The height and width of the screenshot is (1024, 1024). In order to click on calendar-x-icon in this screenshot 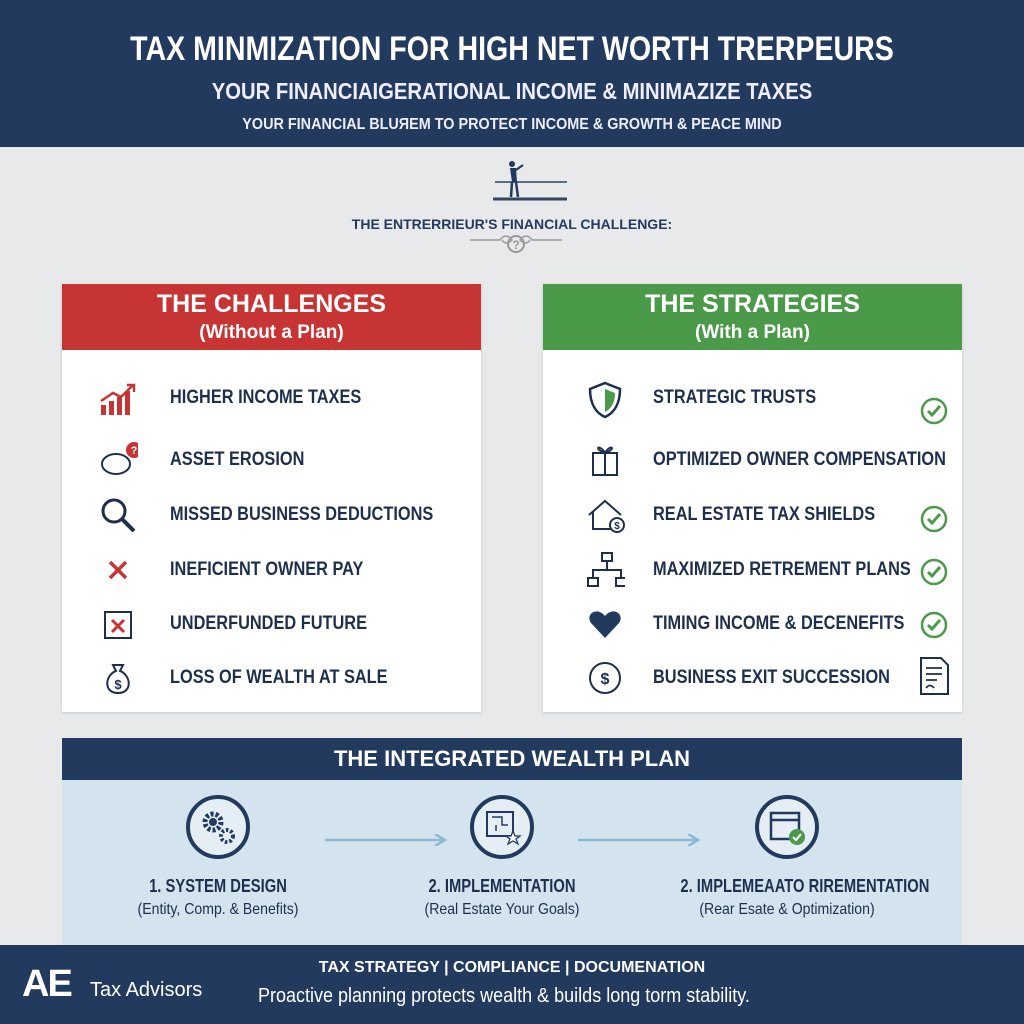, I will do `click(118, 624)`.